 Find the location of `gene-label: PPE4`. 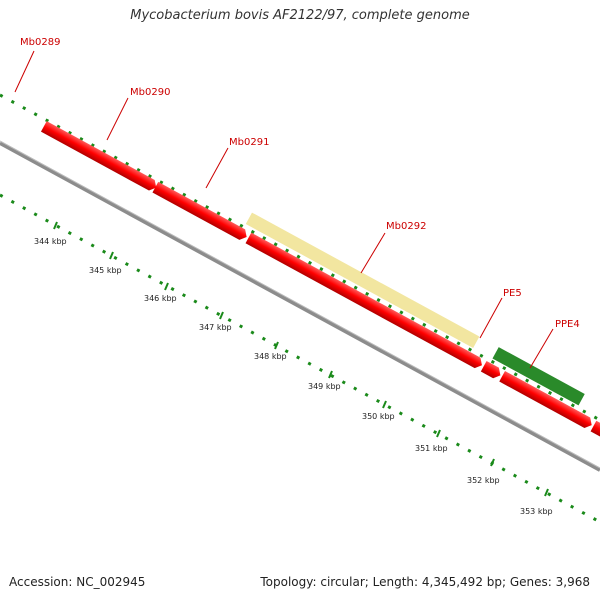

gene-label: PPE4 is located at coordinates (567, 324).